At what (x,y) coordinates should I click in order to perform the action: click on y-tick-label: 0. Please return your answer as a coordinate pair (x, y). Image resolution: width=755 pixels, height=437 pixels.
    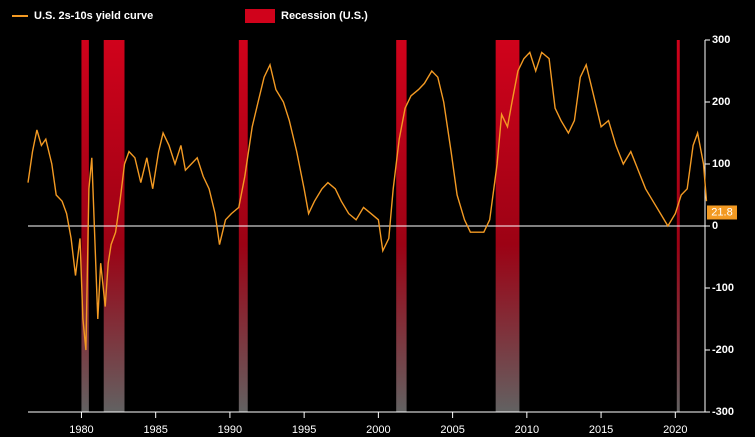
    Looking at the image, I should click on (715, 226).